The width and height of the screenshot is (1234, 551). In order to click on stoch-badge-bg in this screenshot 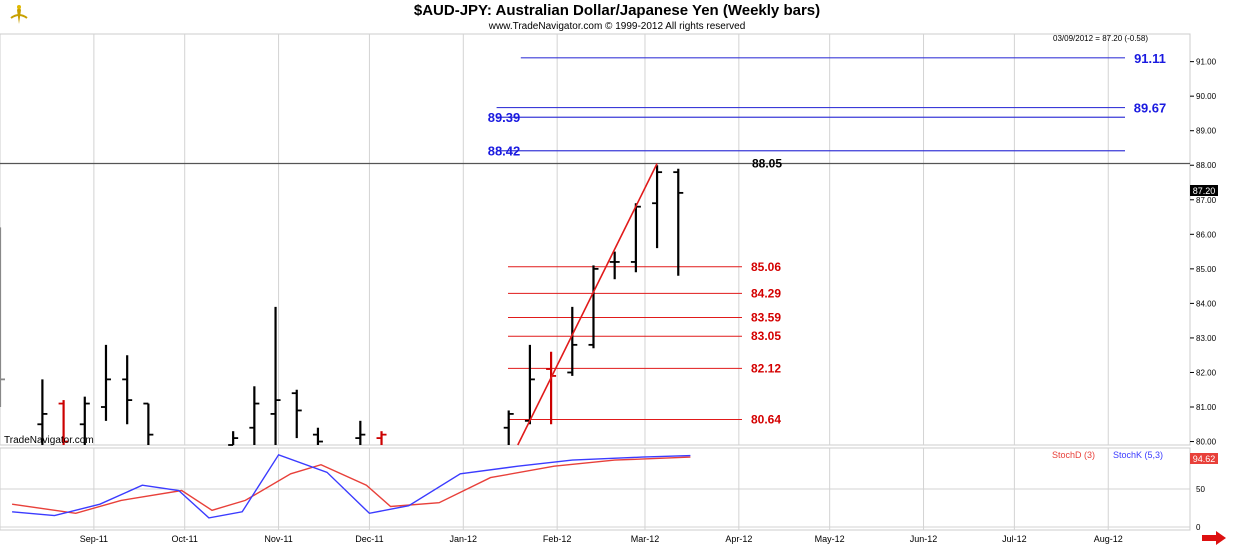, I will do `click(1204, 458)`.